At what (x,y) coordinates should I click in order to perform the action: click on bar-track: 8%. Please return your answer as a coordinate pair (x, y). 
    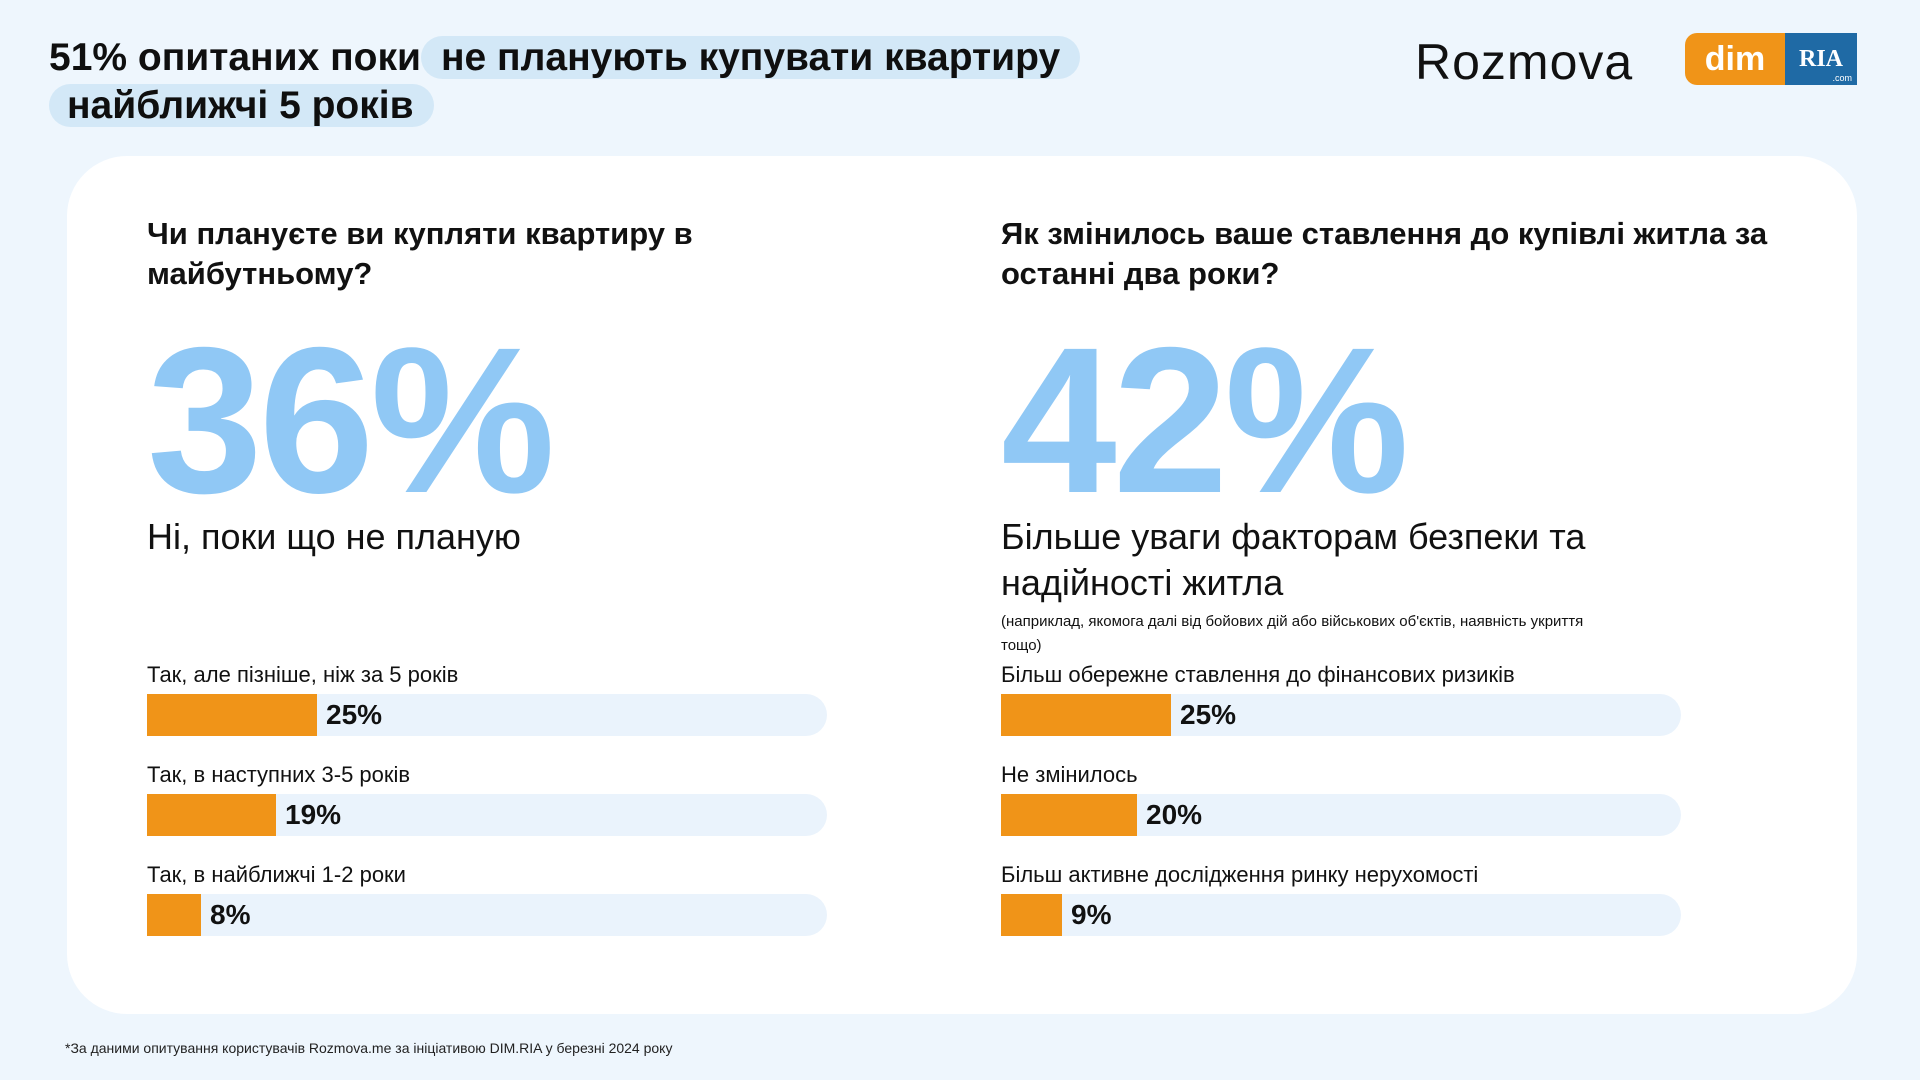
    Looking at the image, I should click on (487, 915).